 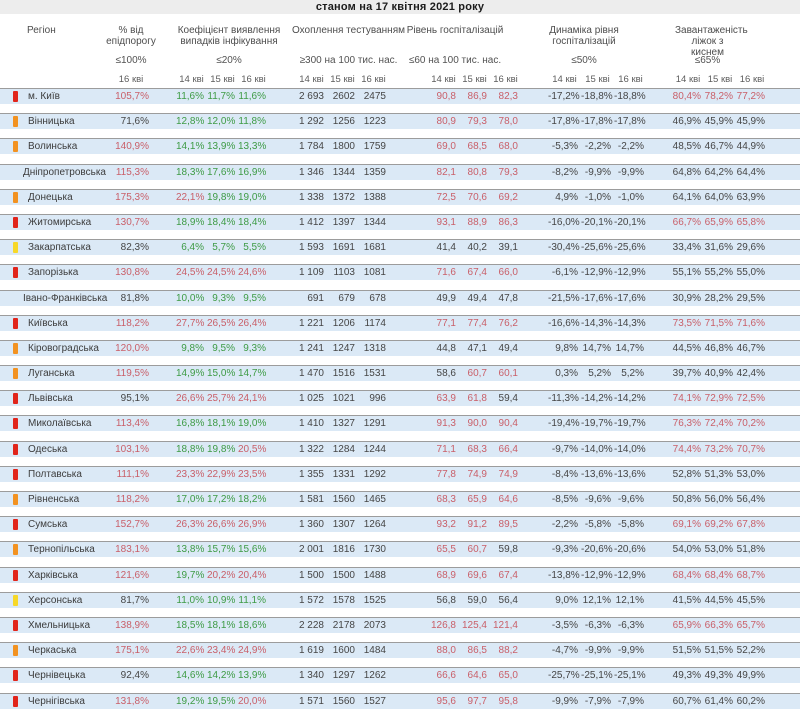 What do you see at coordinates (508, 348) in the screenshot?
I see `cell: 49,4` at bounding box center [508, 348].